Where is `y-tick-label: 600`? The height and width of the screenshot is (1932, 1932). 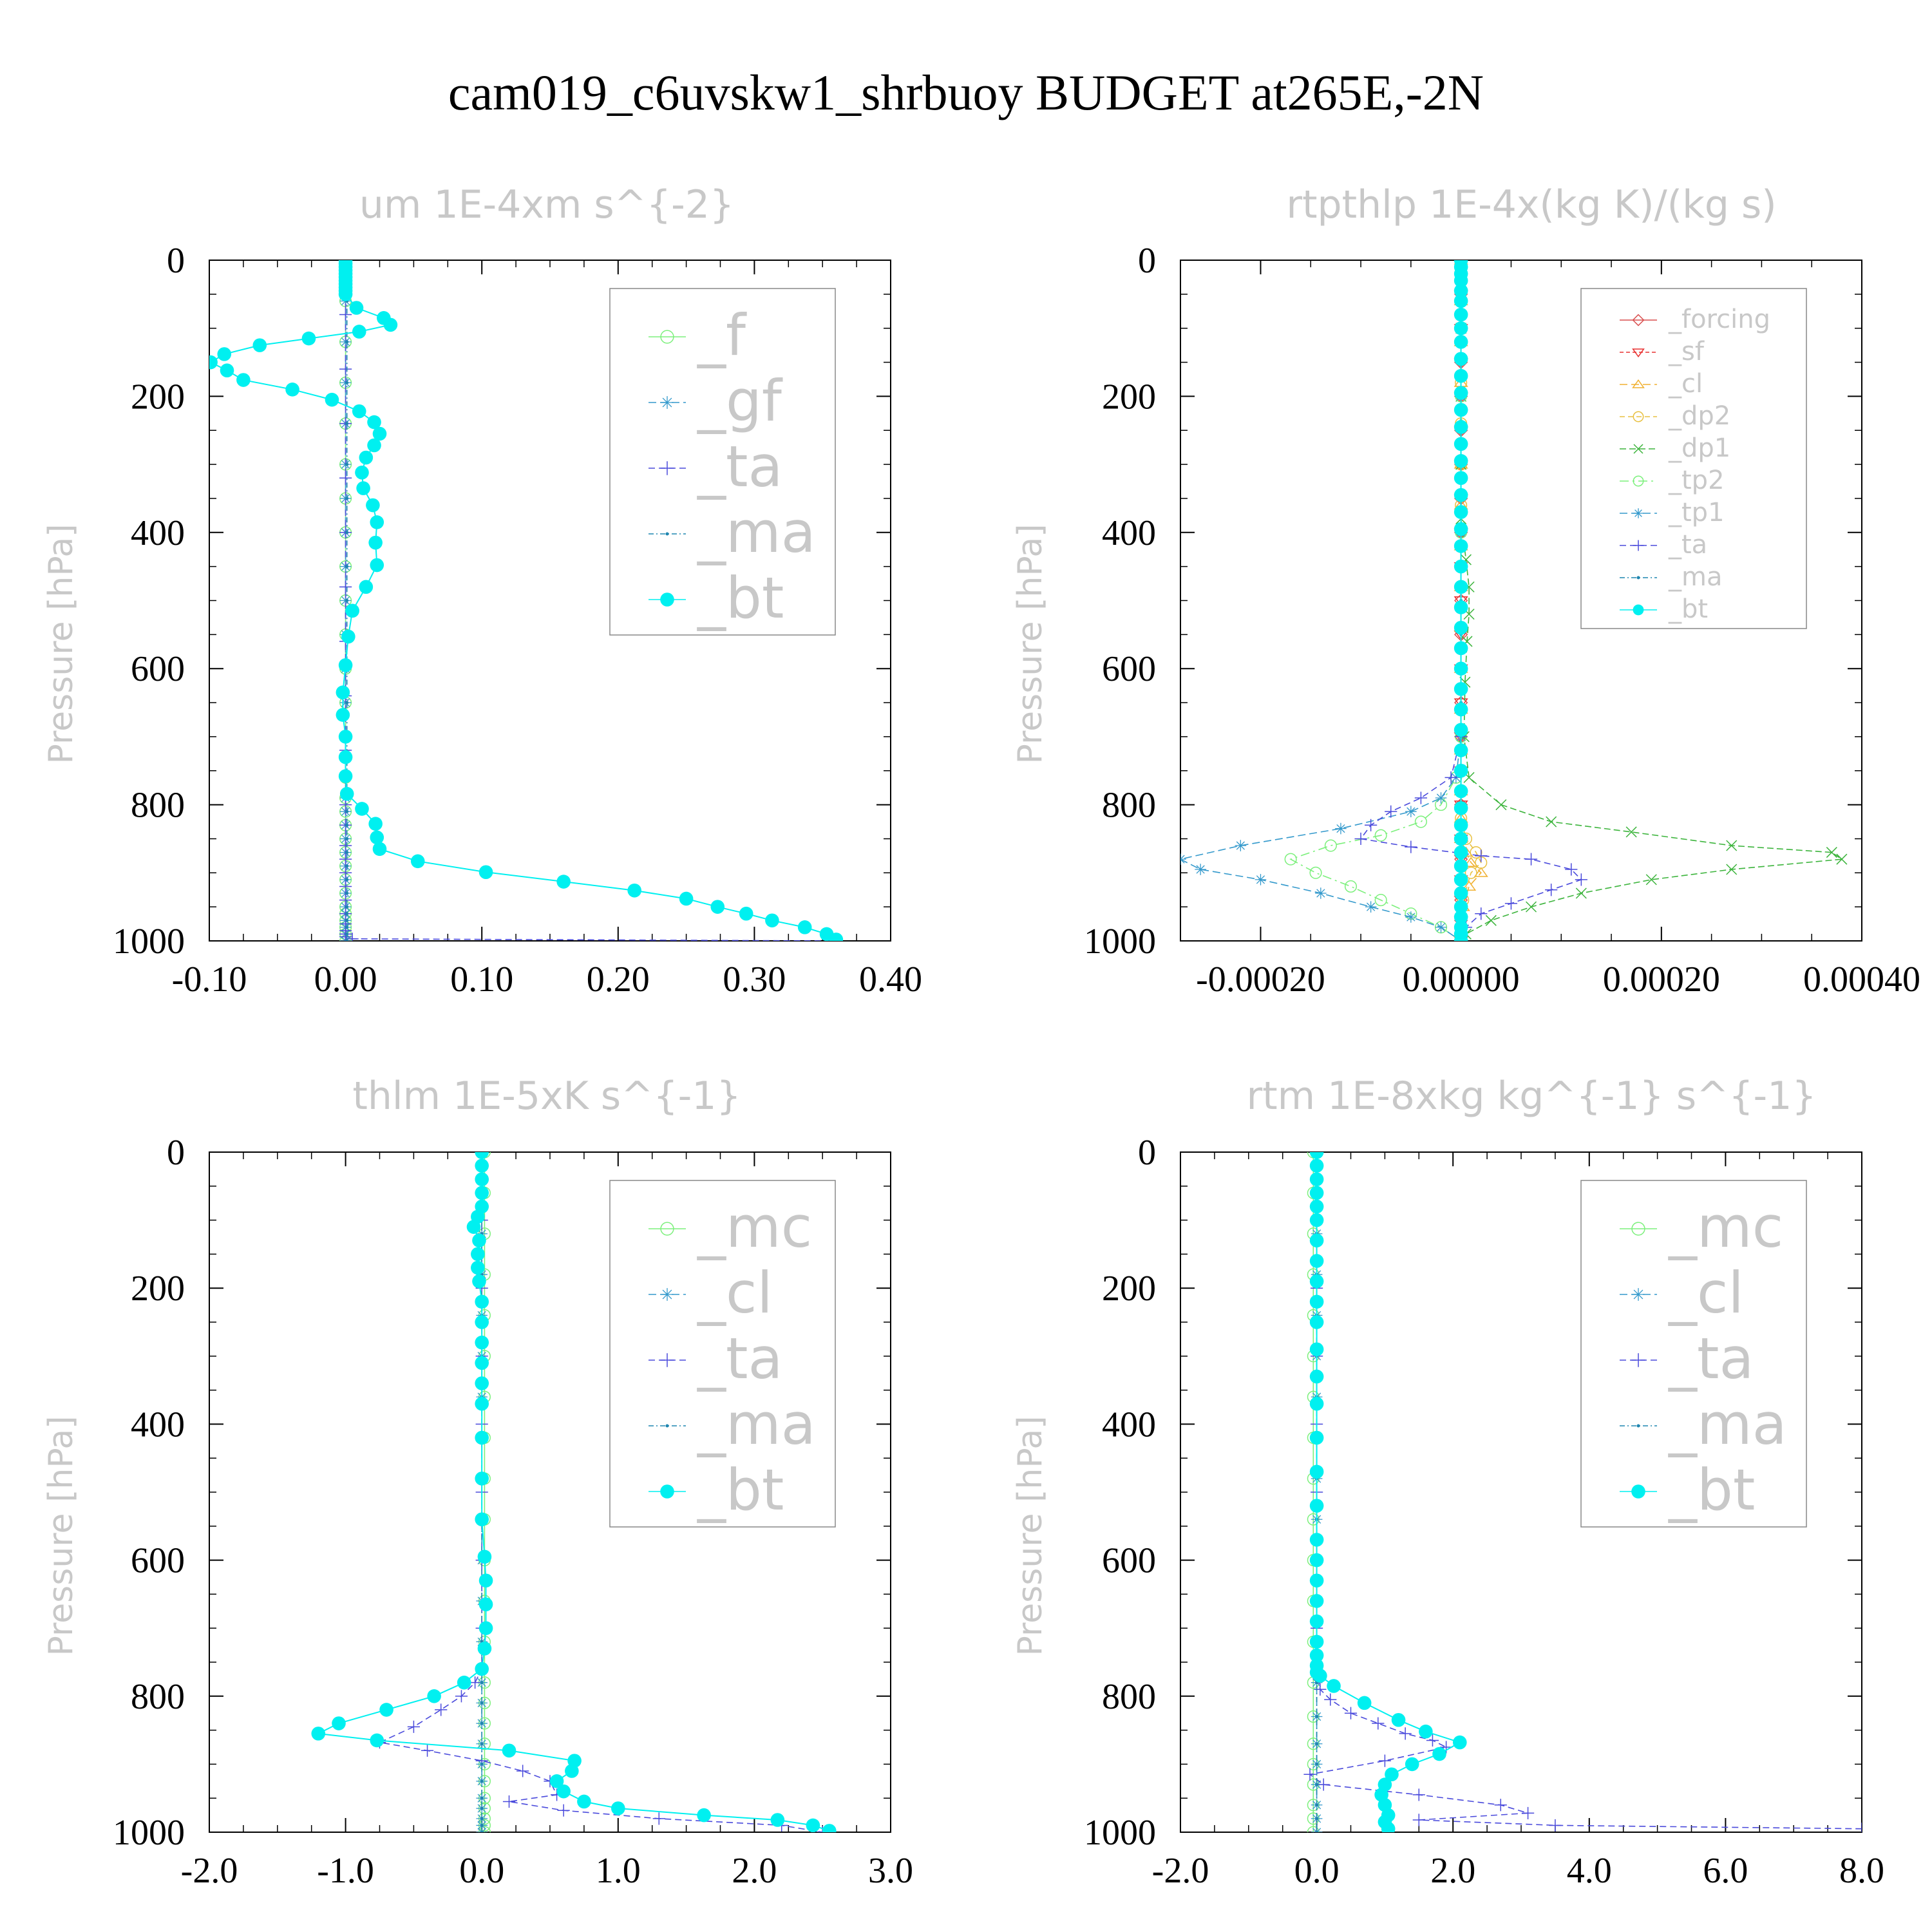 y-tick-label: 600 is located at coordinates (158, 669).